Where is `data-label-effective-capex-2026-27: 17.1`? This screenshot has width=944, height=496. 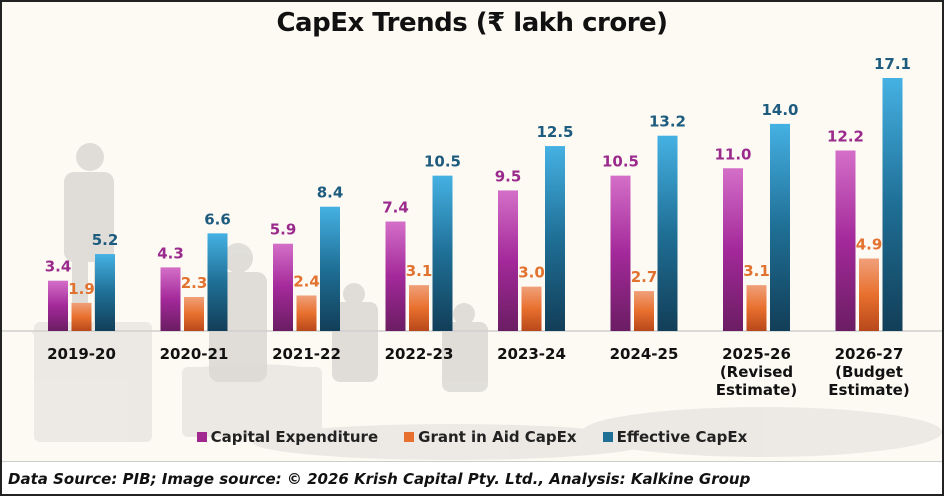
data-label-effective-capex-2026-27: 17.1 is located at coordinates (892, 64).